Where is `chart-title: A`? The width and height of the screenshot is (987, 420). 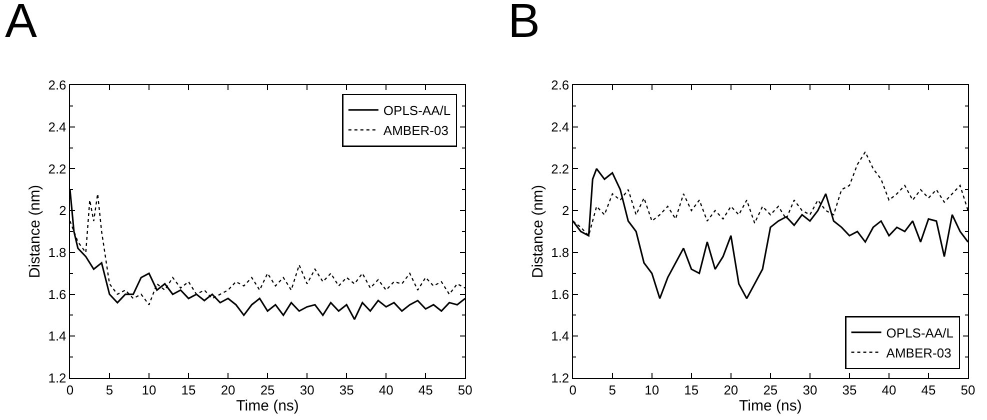 chart-title: A is located at coordinates (21, 24).